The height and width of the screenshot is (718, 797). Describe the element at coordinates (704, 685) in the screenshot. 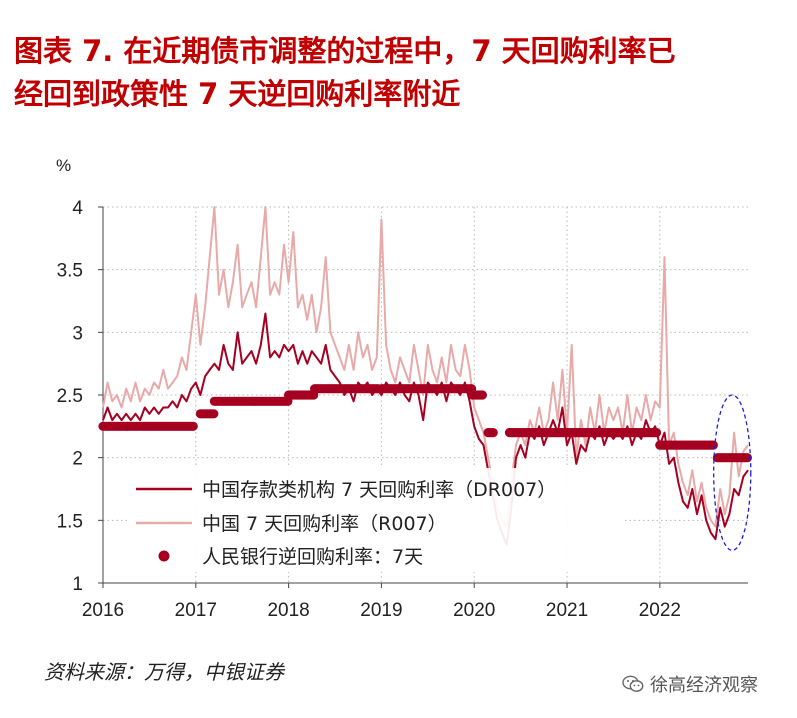

I see `watermark-text: 徐高经济观察` at that location.